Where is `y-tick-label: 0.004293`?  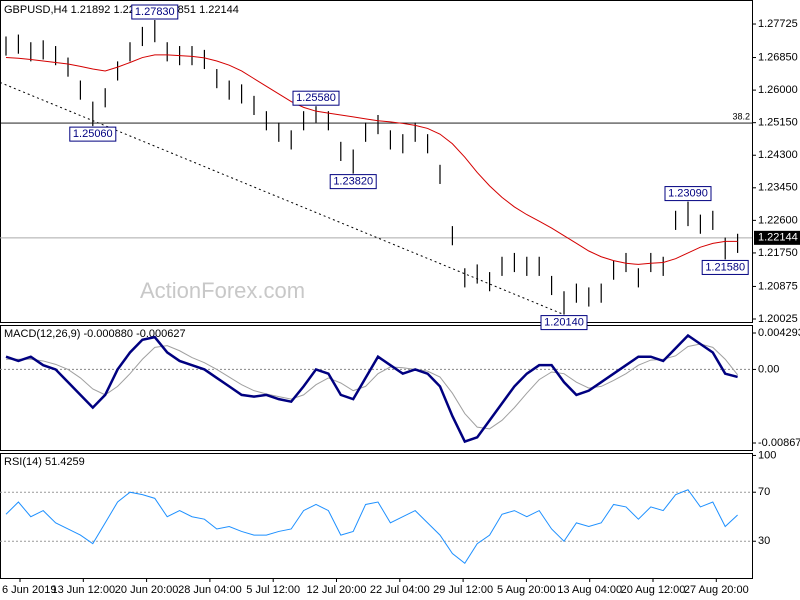 y-tick-label: 0.004293 is located at coordinates (779, 333).